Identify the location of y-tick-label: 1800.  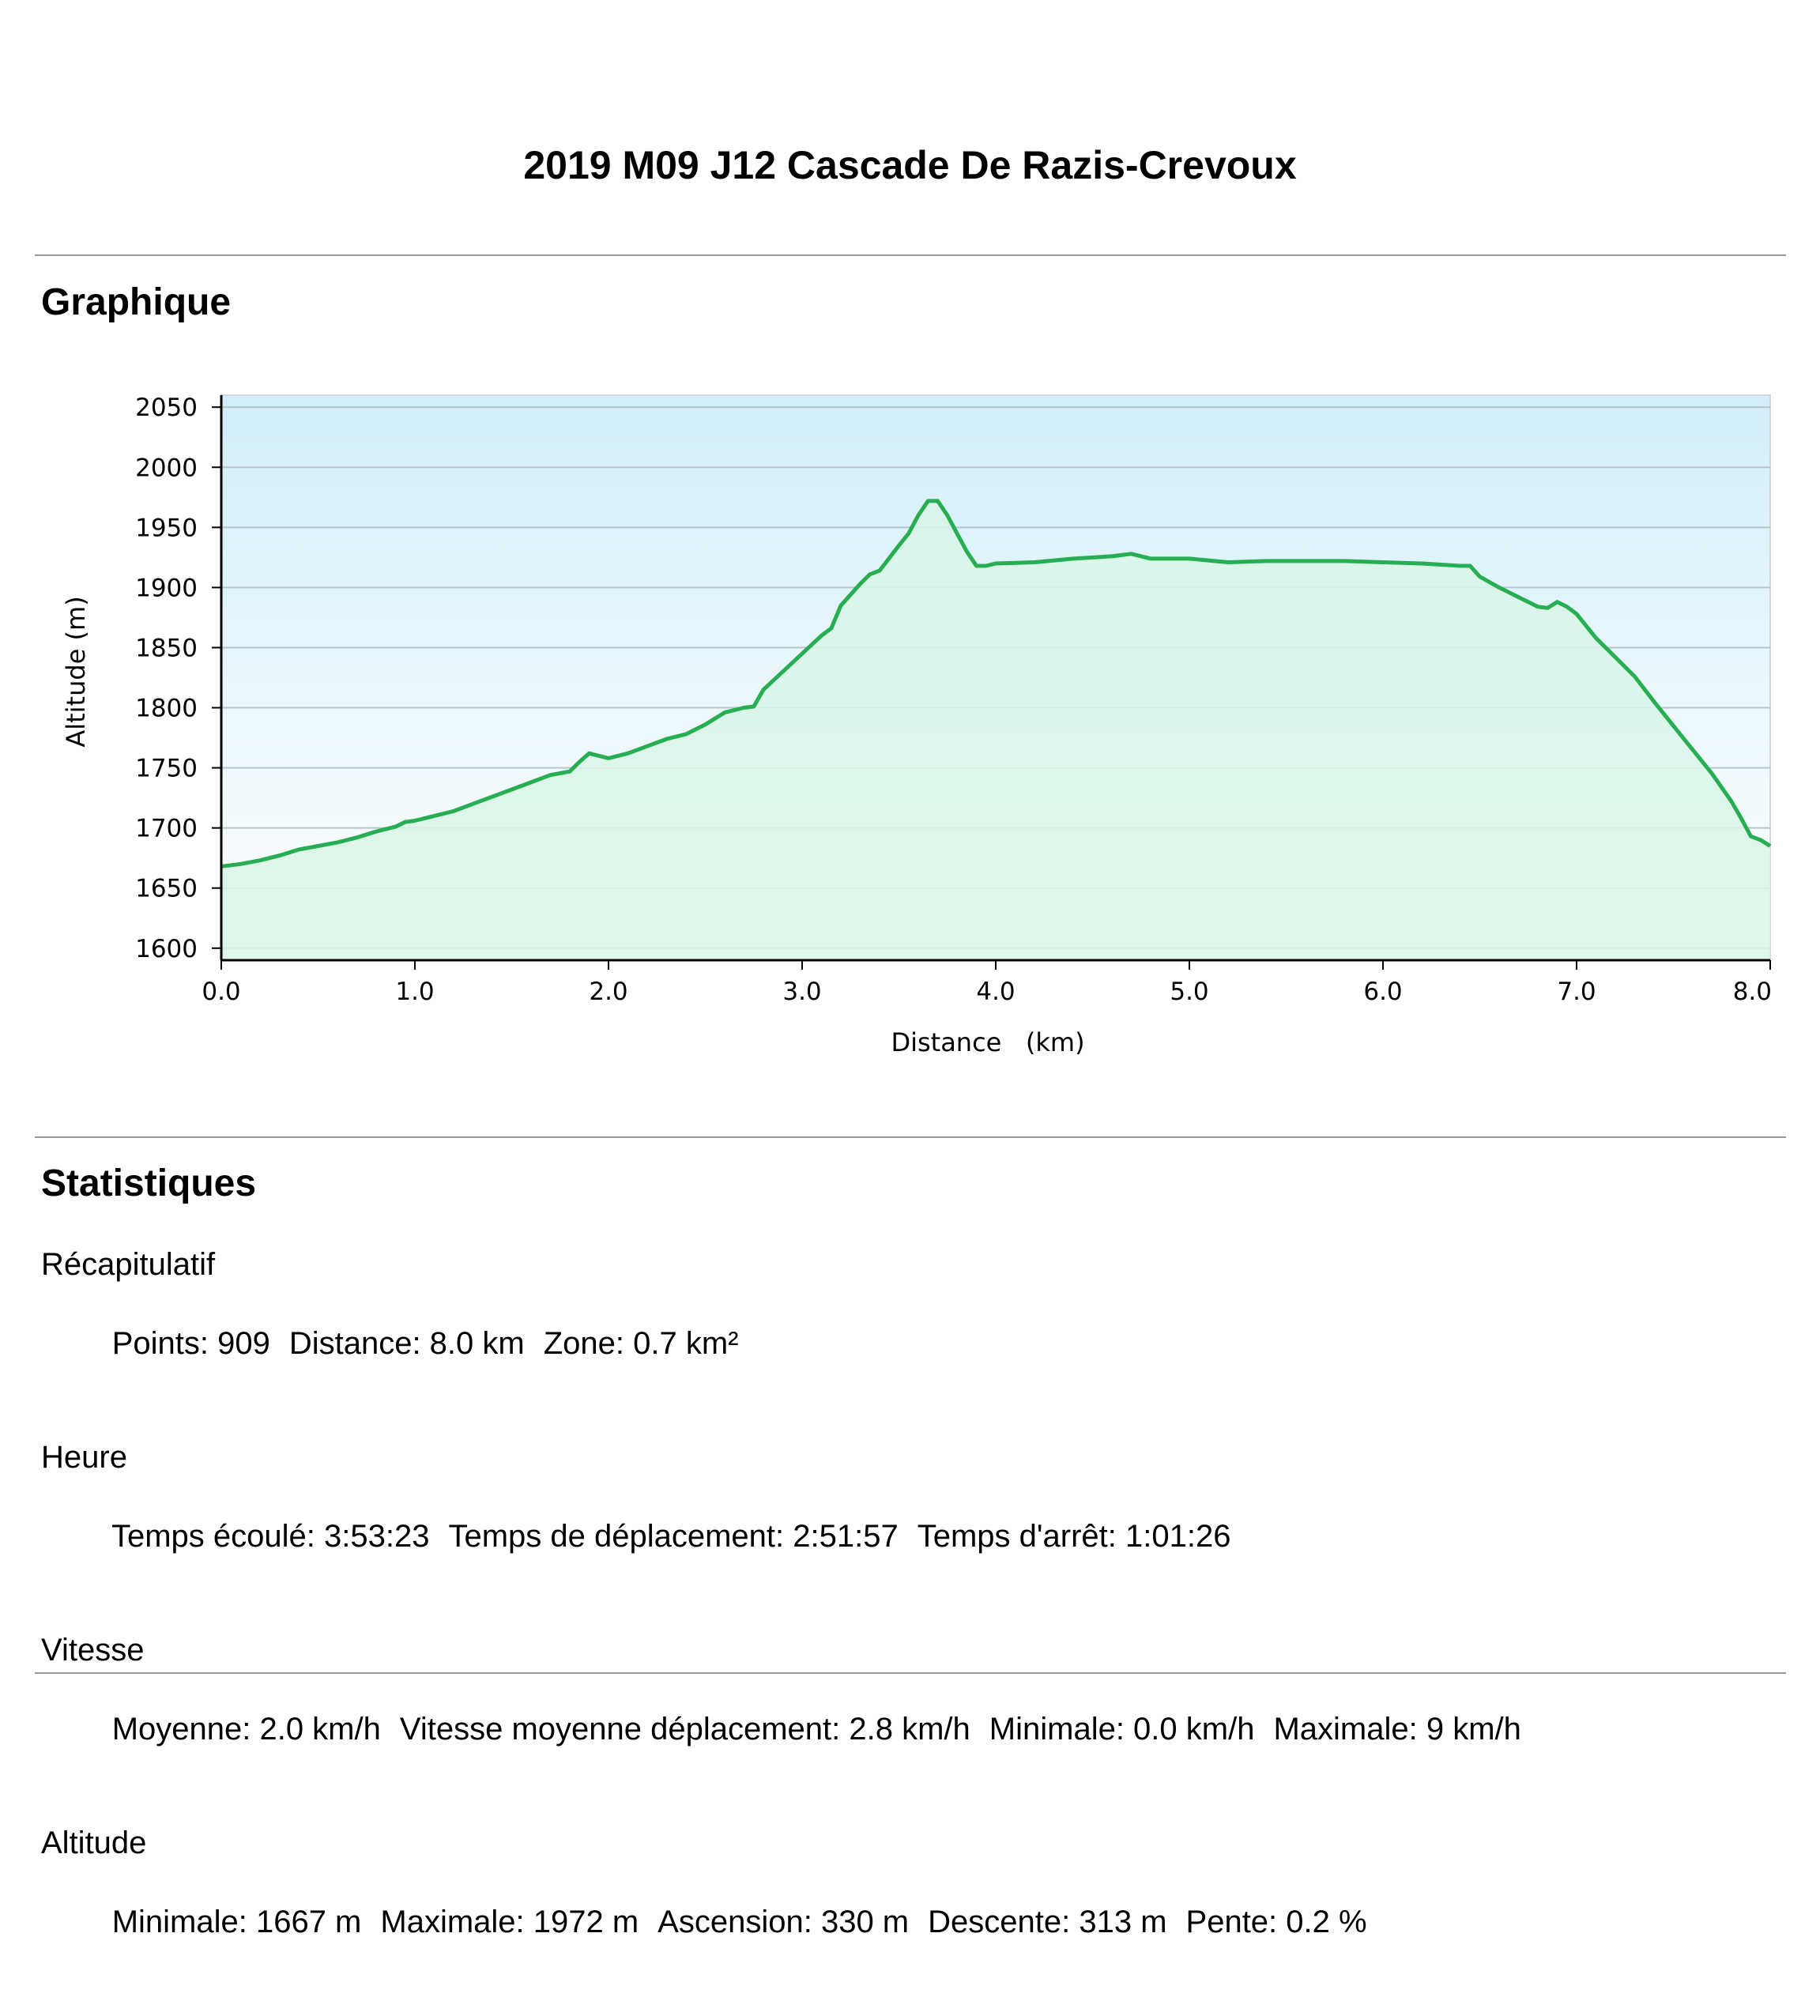
(166, 709).